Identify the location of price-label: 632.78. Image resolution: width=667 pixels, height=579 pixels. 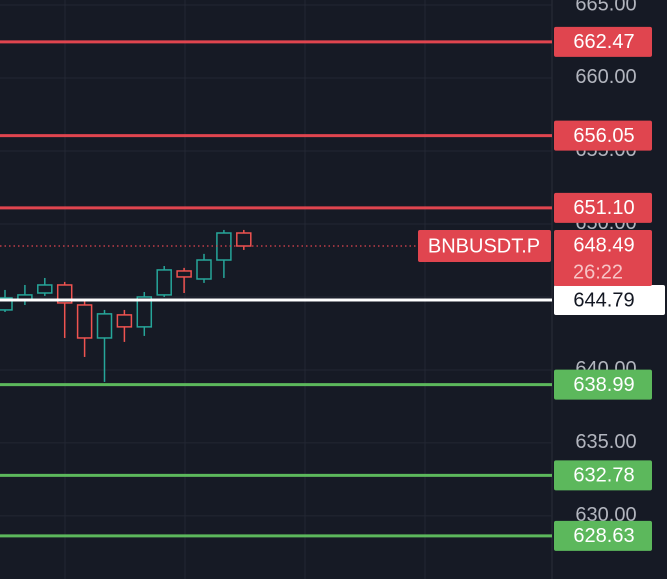
(603, 476).